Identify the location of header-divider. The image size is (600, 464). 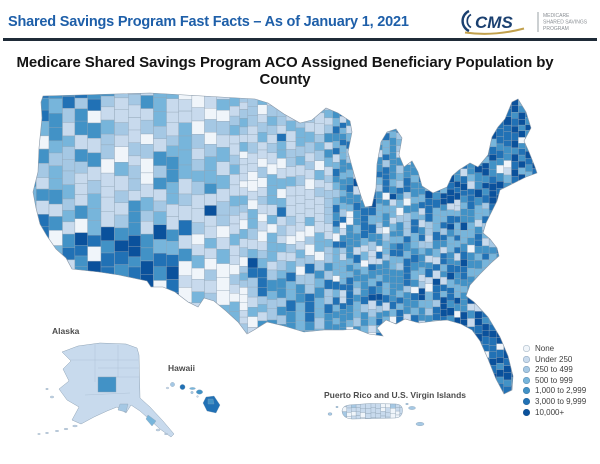
(300, 39).